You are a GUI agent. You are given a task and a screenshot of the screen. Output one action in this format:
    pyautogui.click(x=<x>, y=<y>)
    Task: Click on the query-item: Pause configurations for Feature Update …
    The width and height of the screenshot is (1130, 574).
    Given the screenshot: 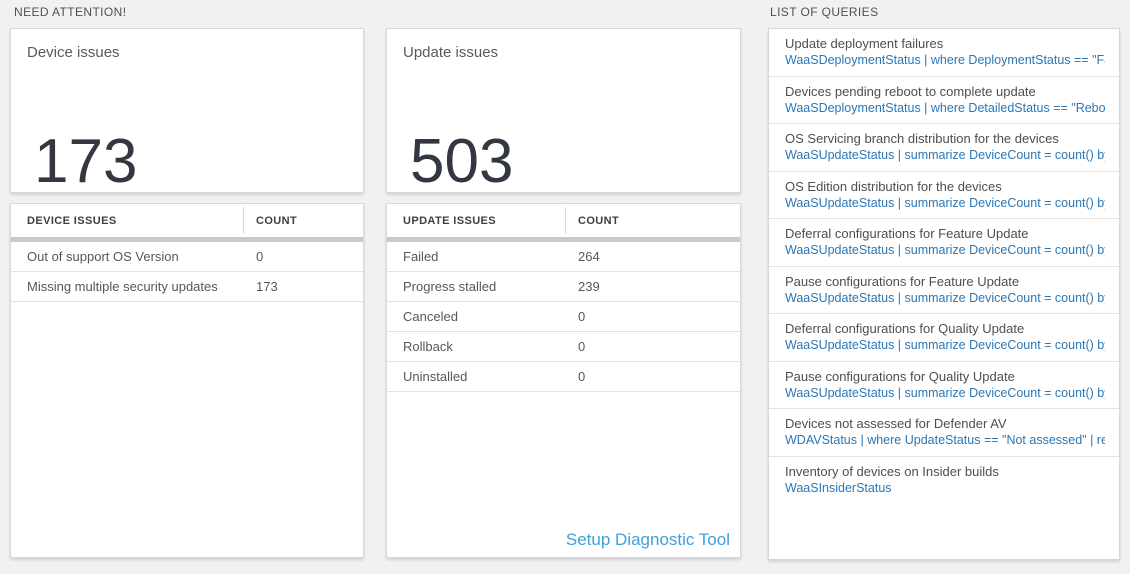 What is the action you would take?
    pyautogui.click(x=944, y=290)
    